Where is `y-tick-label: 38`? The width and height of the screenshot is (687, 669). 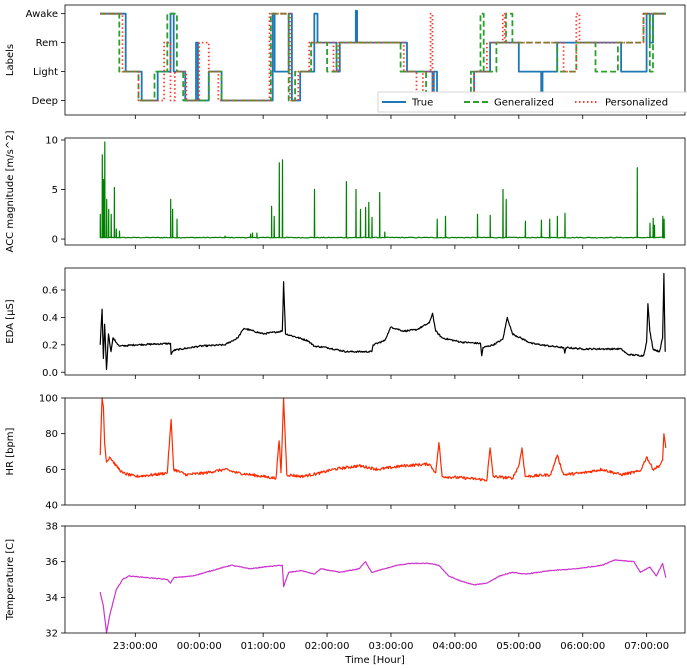 y-tick-label: 38 is located at coordinates (51, 527).